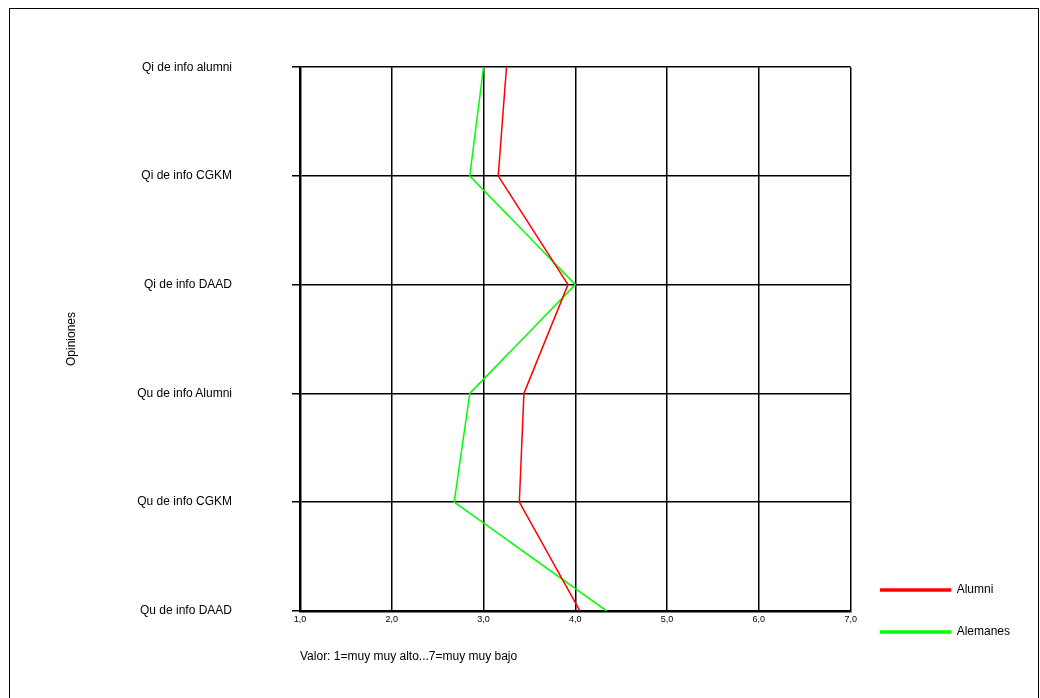  Describe the element at coordinates (483, 618) in the screenshot. I see `x-tick-label: 3,0` at that location.